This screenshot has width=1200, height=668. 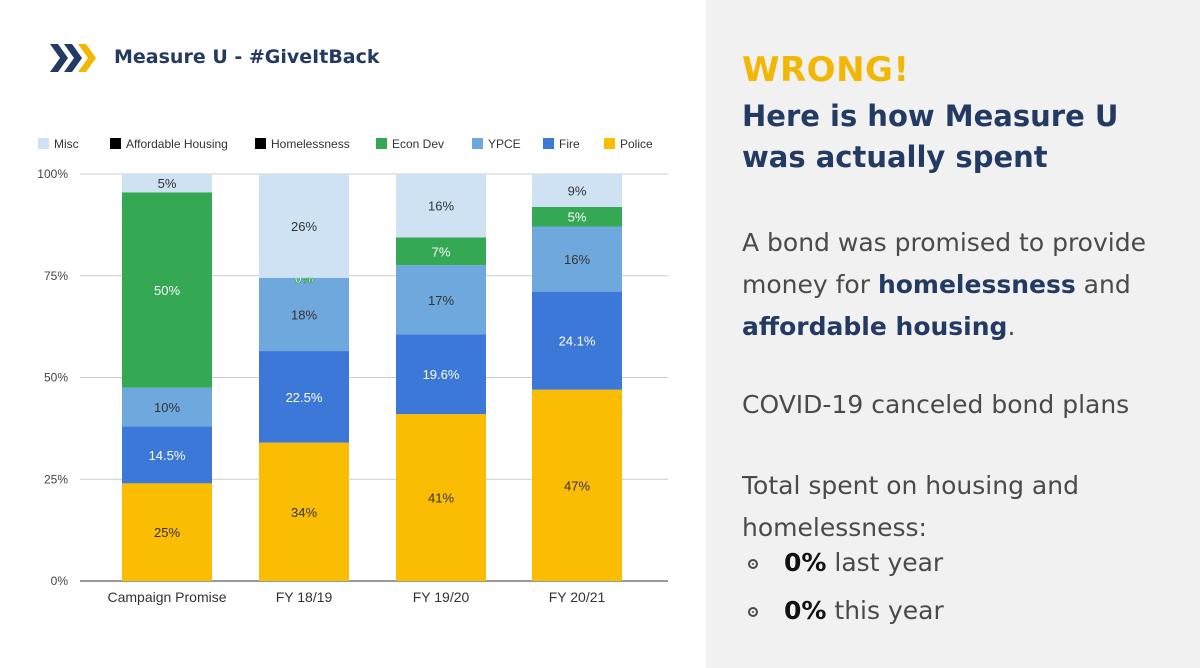 What do you see at coordinates (885, 562) in the screenshot?
I see `bullet-text: last year` at bounding box center [885, 562].